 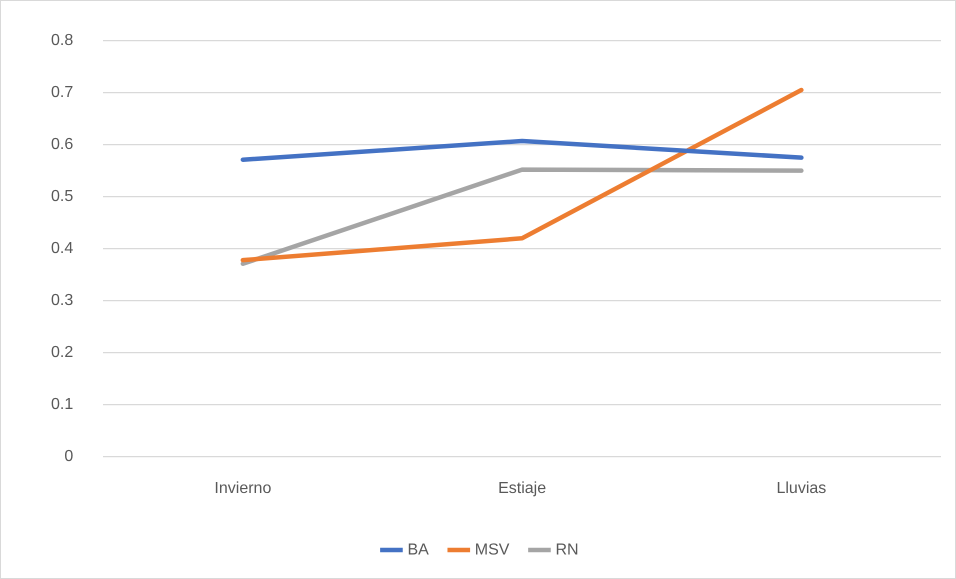 I want to click on legend-label: RN, so click(x=567, y=549).